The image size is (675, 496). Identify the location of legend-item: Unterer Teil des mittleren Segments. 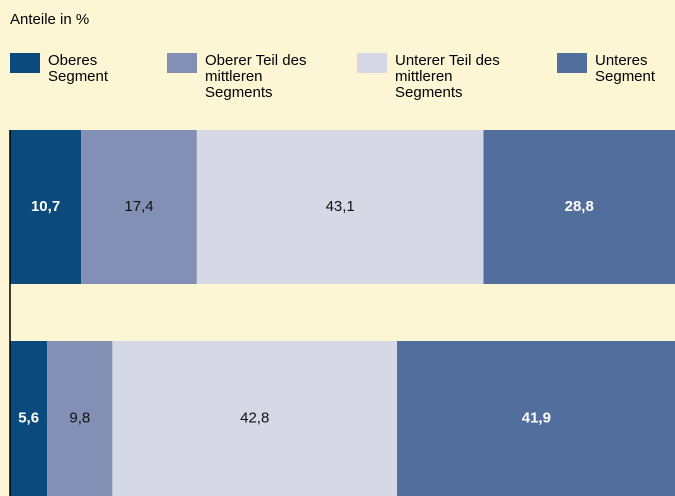
(431, 77).